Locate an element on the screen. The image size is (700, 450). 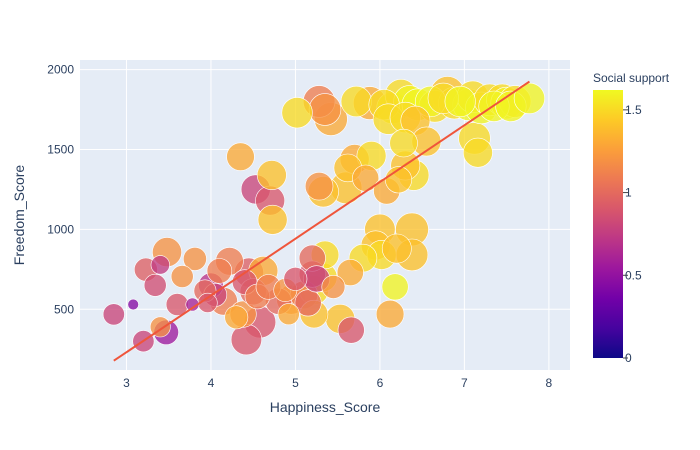
y-tick-label: 500 is located at coordinates (64, 309).